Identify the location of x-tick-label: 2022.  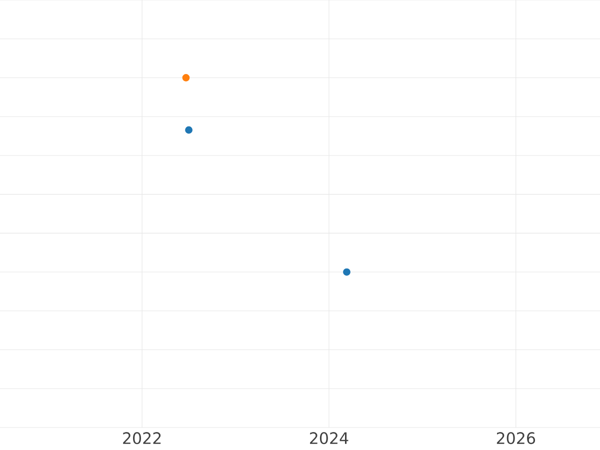
(142, 438).